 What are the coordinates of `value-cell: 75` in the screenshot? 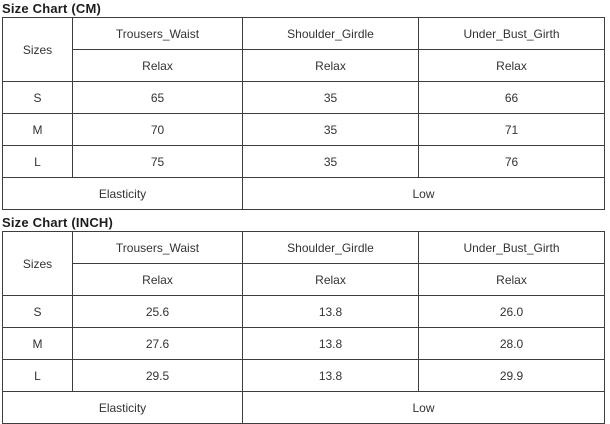 It's located at (157, 161).